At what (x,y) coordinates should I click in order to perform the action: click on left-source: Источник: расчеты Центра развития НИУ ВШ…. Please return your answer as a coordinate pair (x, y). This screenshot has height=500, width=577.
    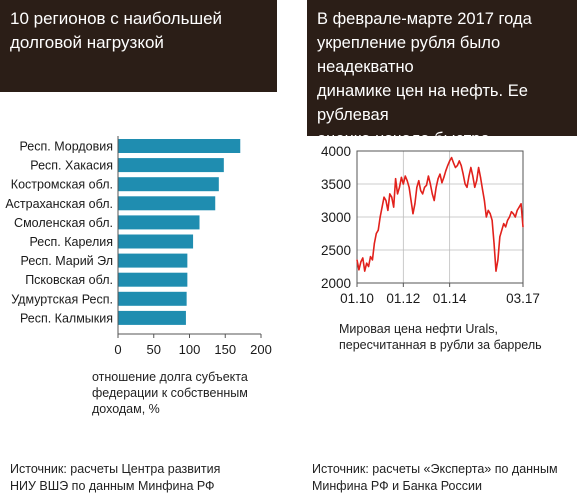
    Looking at the image, I should click on (115, 478).